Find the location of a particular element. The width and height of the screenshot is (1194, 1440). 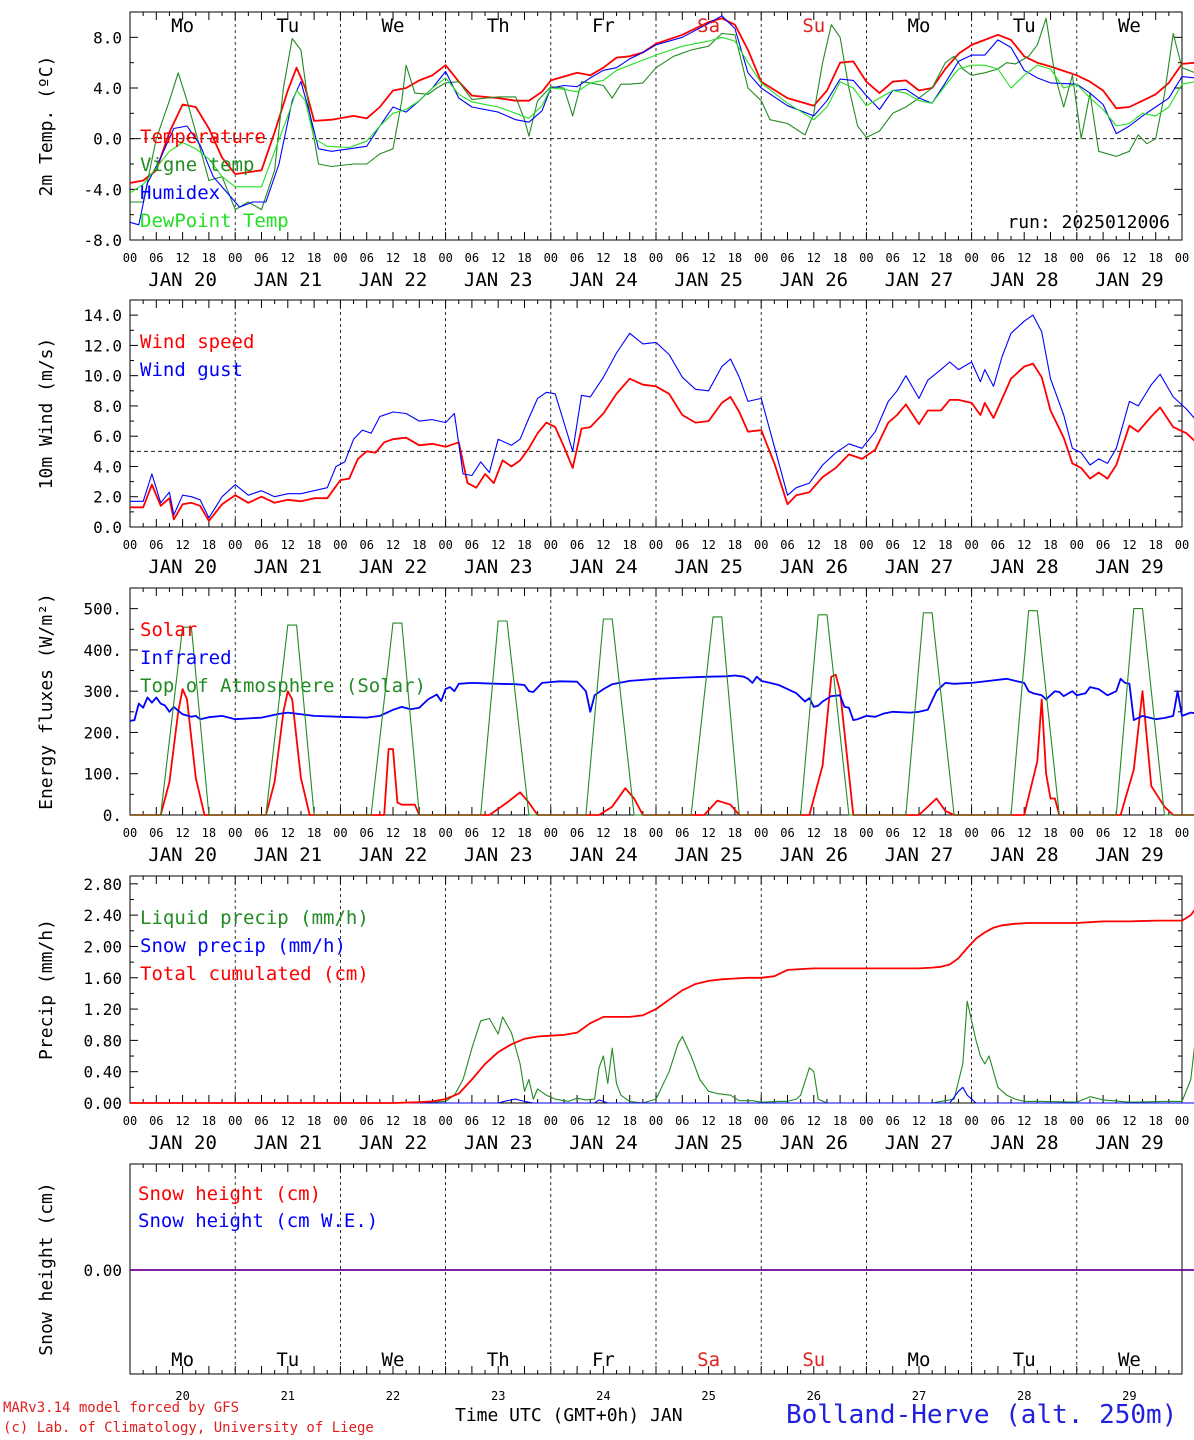

legend-entry: Snow precip (mm/h) is located at coordinates (243, 946).